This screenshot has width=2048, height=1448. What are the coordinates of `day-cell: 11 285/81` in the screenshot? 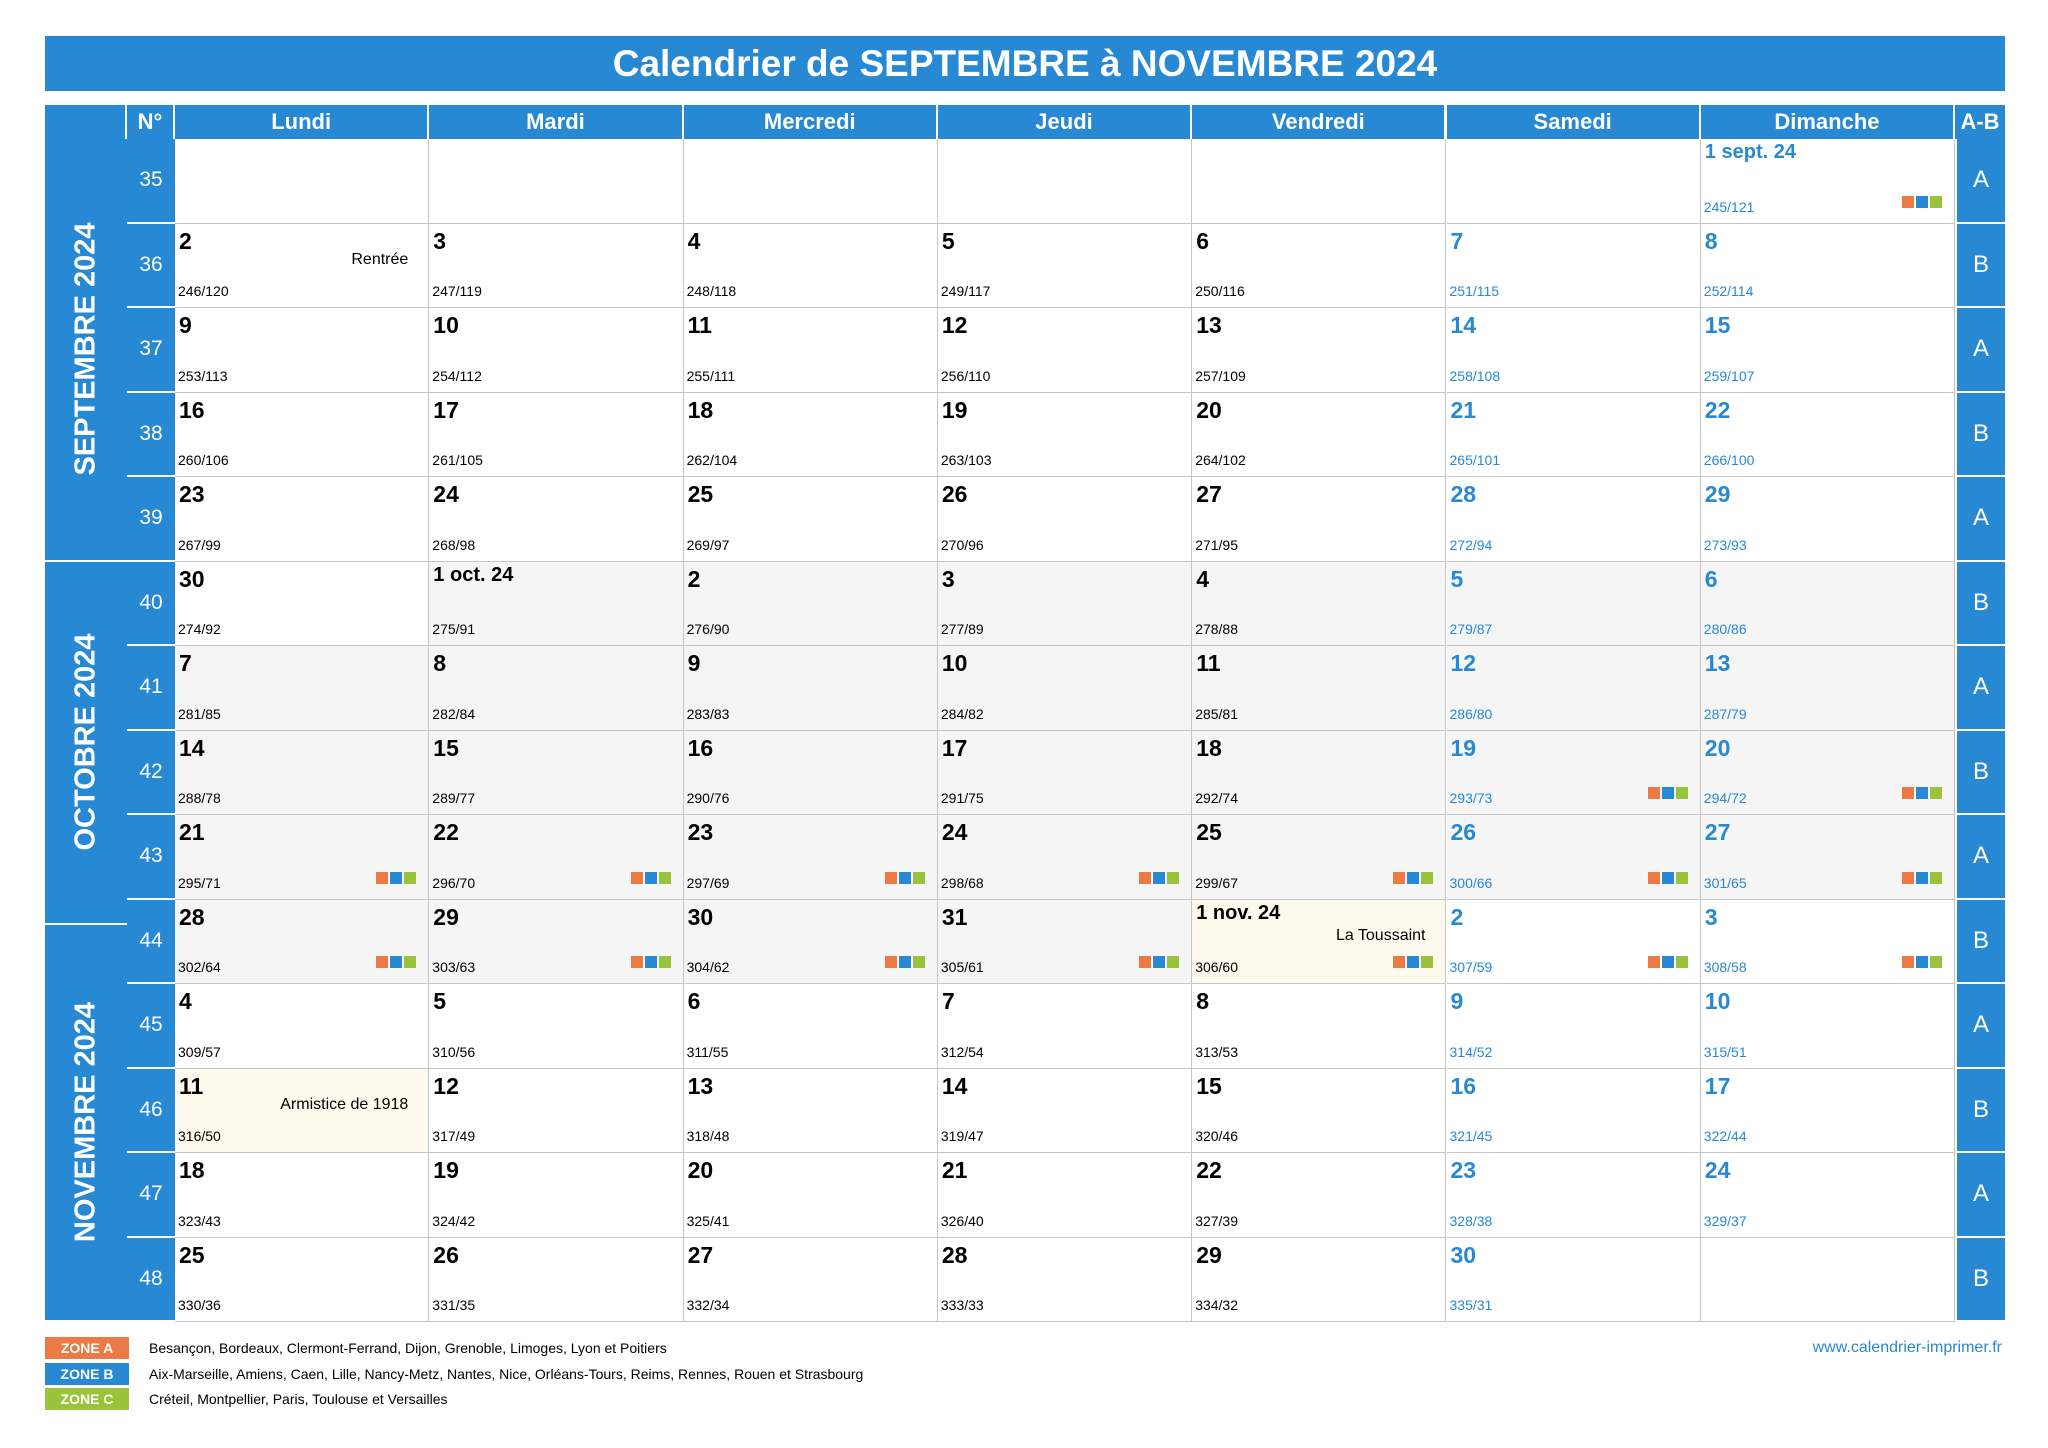 It's located at (1319, 688).